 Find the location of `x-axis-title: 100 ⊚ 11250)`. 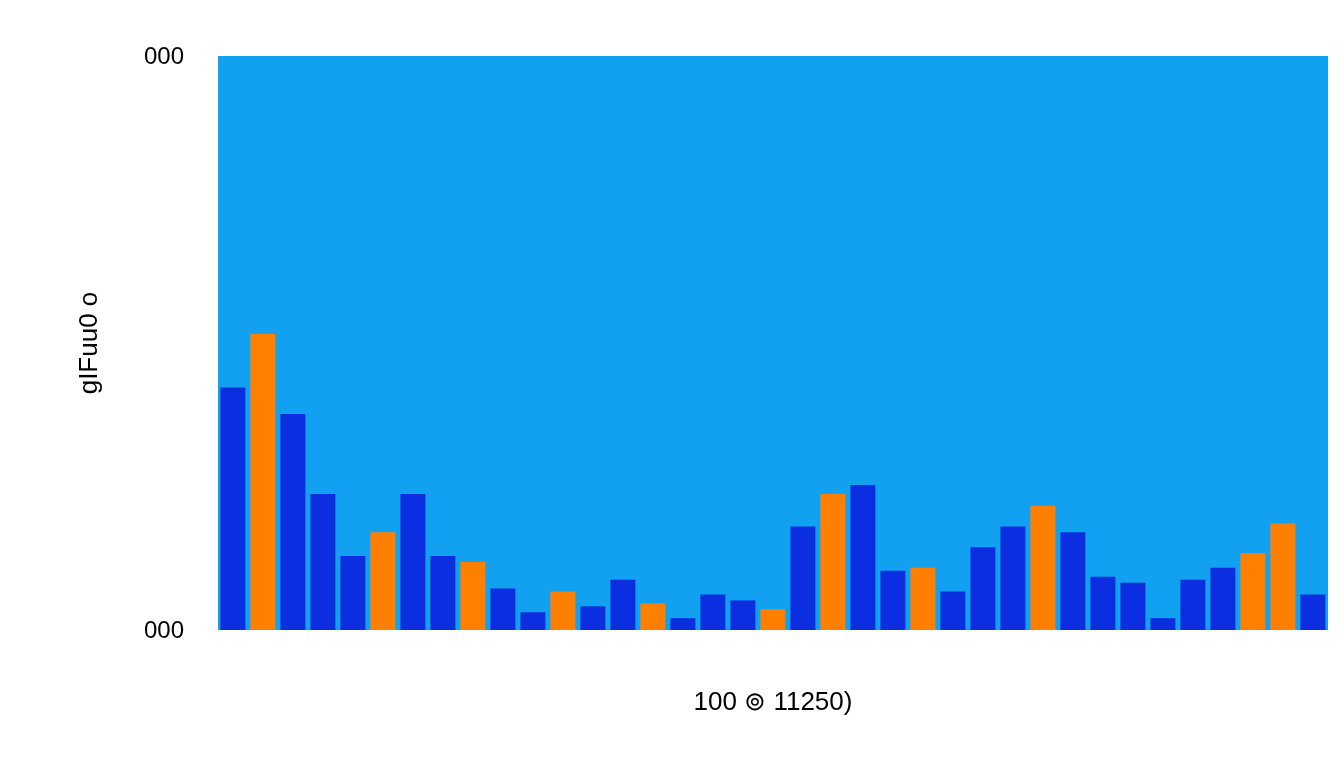

x-axis-title: 100 ⊚ 11250) is located at coordinates (773, 701).